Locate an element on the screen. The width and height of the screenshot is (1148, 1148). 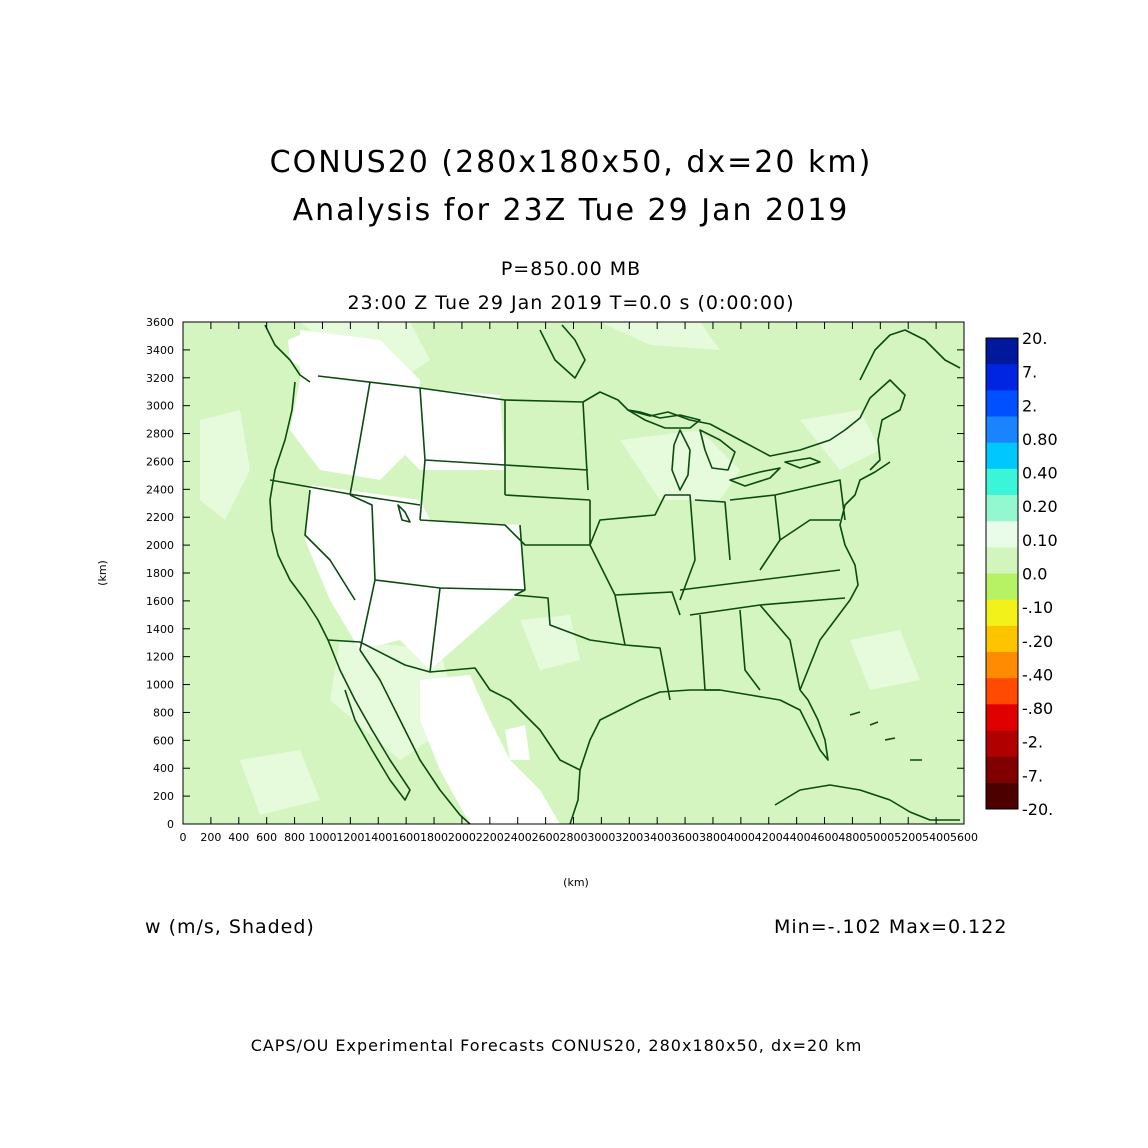
colorbar-label: 20. is located at coordinates (1034, 338).